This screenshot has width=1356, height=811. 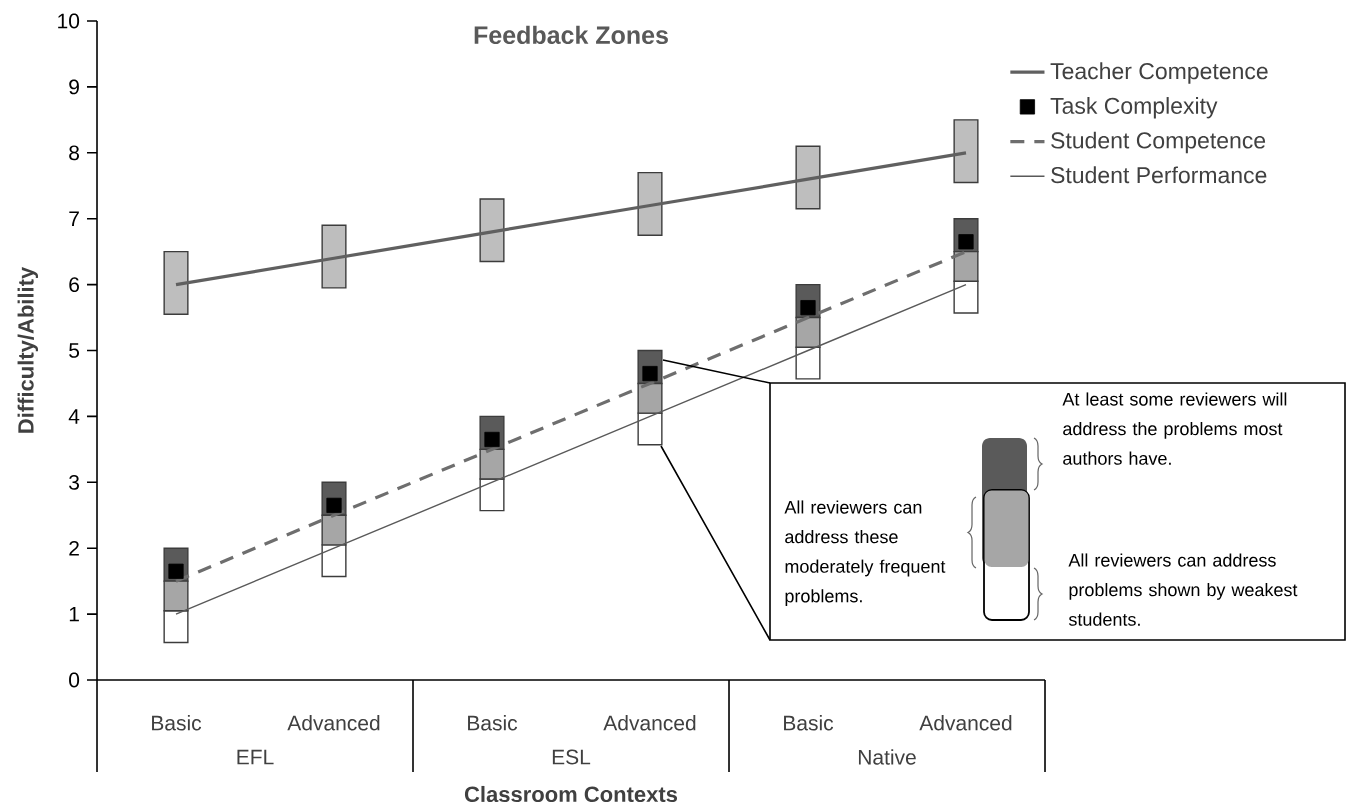 I want to click on legend-label: Task Complexity, so click(x=1134, y=108).